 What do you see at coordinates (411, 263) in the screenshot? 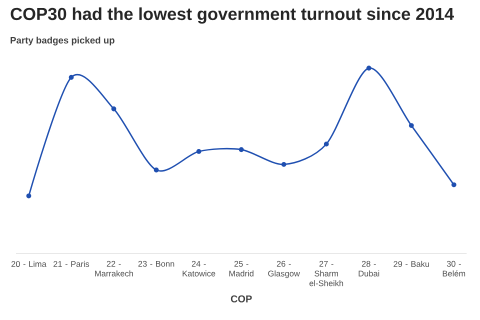
I see `x-tick-label: 29 - Baku` at bounding box center [411, 263].